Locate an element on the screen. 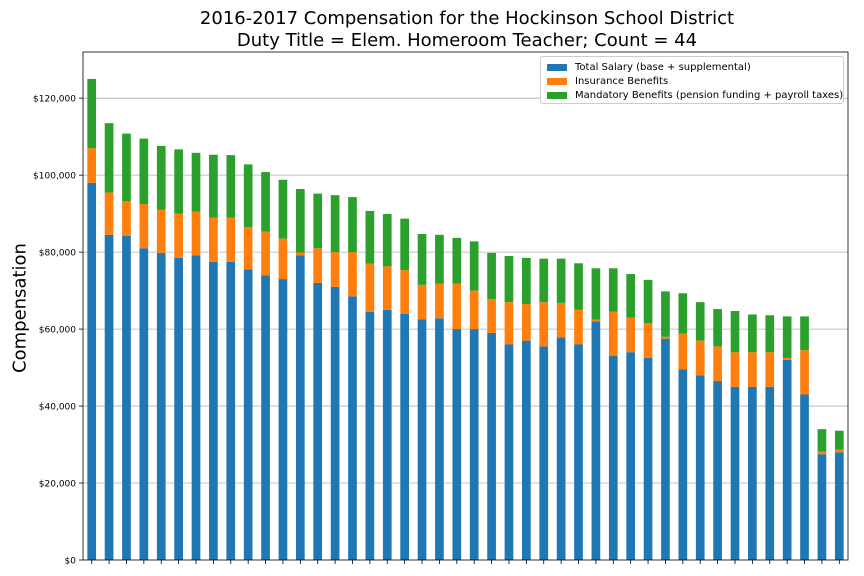 The height and width of the screenshot is (576, 864). y-tick-label: $40,000 is located at coordinates (57, 408).